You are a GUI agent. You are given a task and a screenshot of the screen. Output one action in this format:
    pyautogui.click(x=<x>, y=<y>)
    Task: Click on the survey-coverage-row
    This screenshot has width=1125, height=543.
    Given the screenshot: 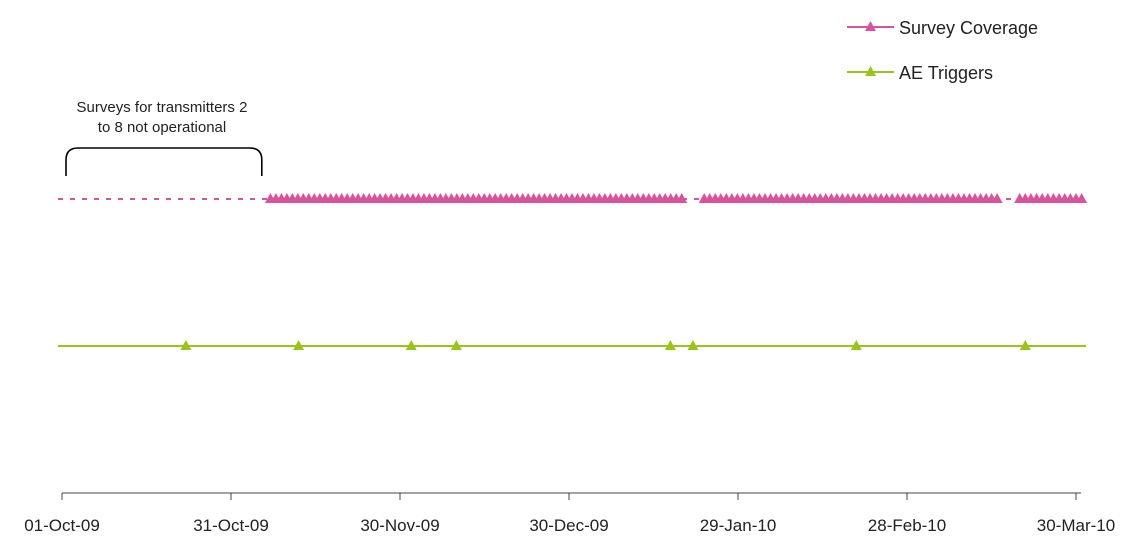 What is the action you would take?
    pyautogui.click(x=573, y=198)
    